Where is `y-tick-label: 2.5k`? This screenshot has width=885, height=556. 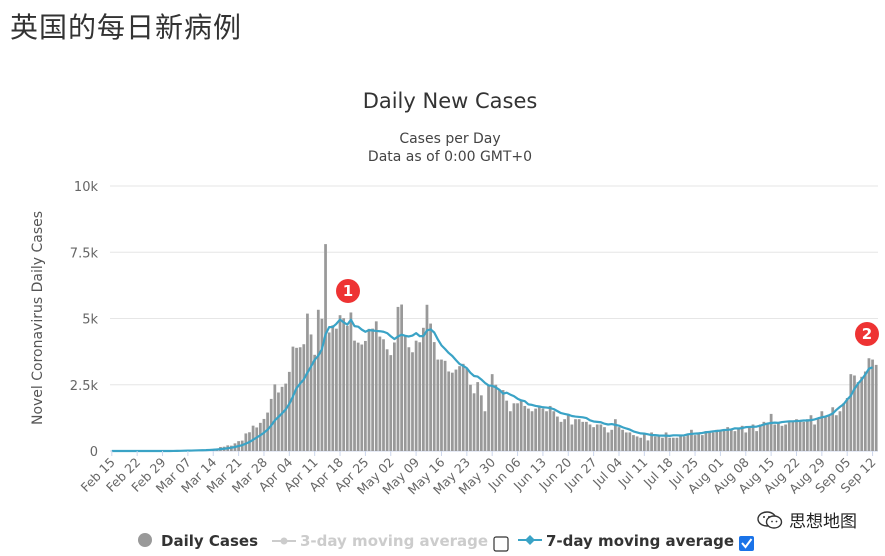 y-tick-label: 2.5k is located at coordinates (84, 386).